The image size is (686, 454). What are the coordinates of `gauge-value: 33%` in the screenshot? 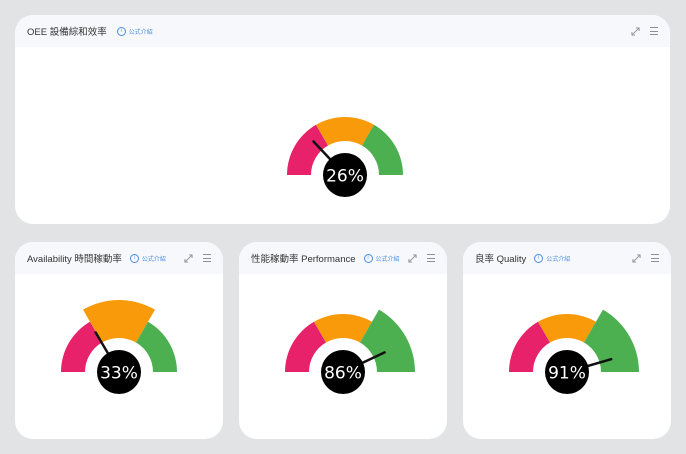 It's located at (119, 374).